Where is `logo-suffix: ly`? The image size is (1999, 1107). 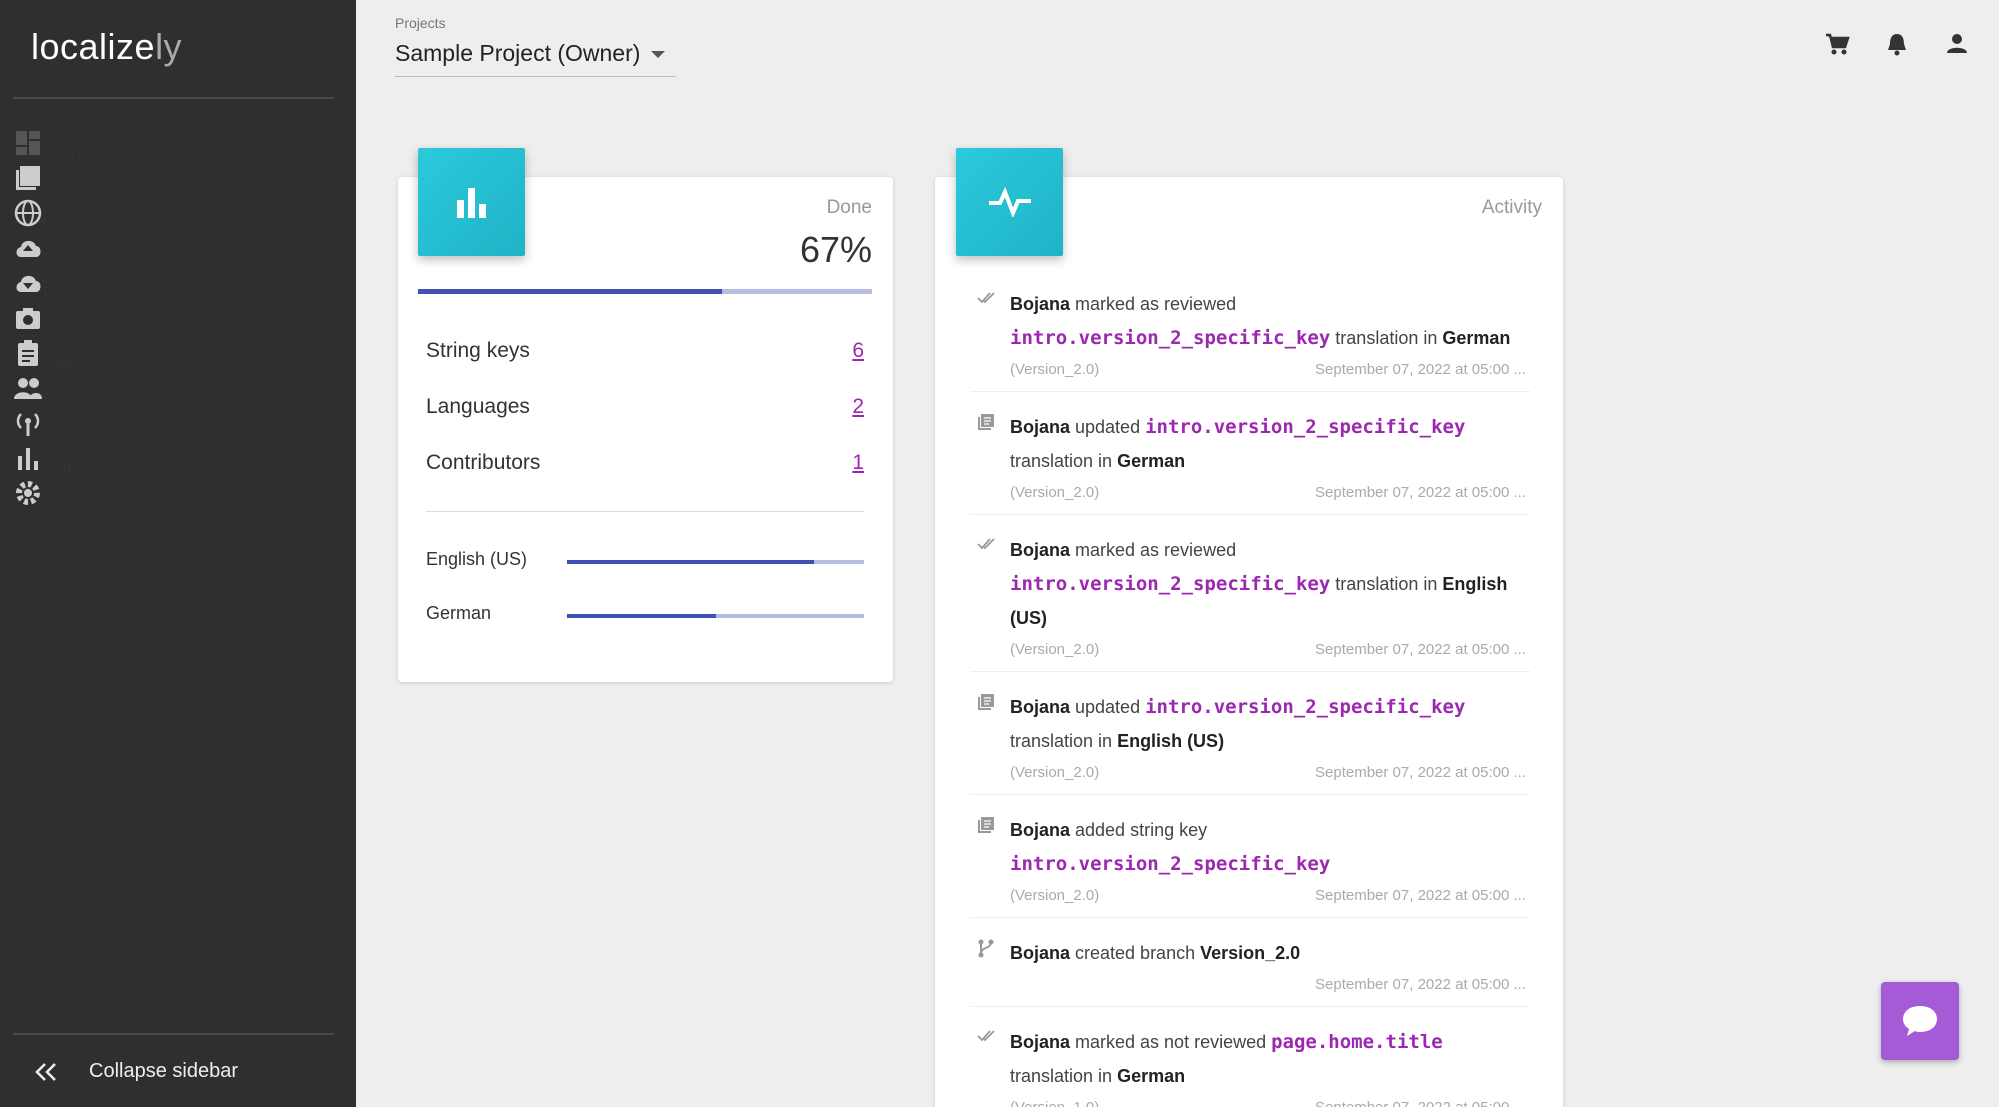 logo-suffix: ly is located at coordinates (169, 46).